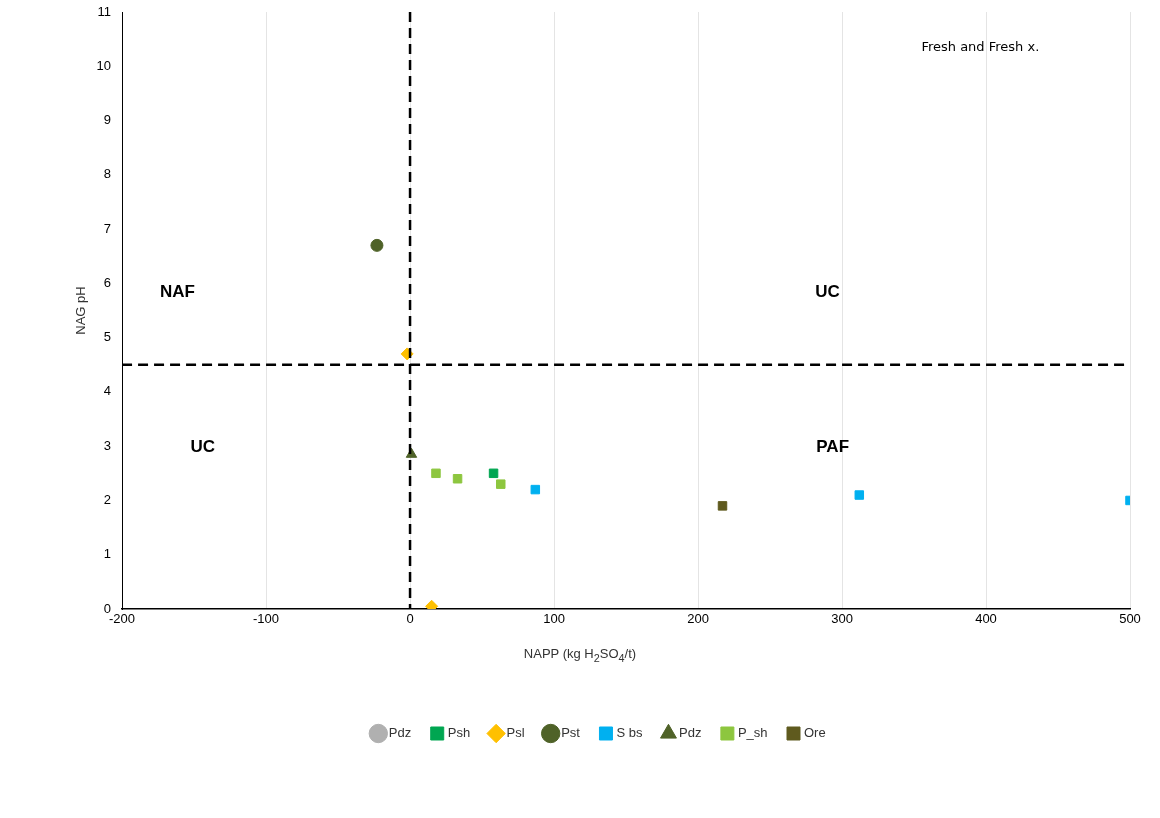 The height and width of the screenshot is (818, 1160). Describe the element at coordinates (986, 619) in the screenshot. I see `x-tick-label: 400` at that location.